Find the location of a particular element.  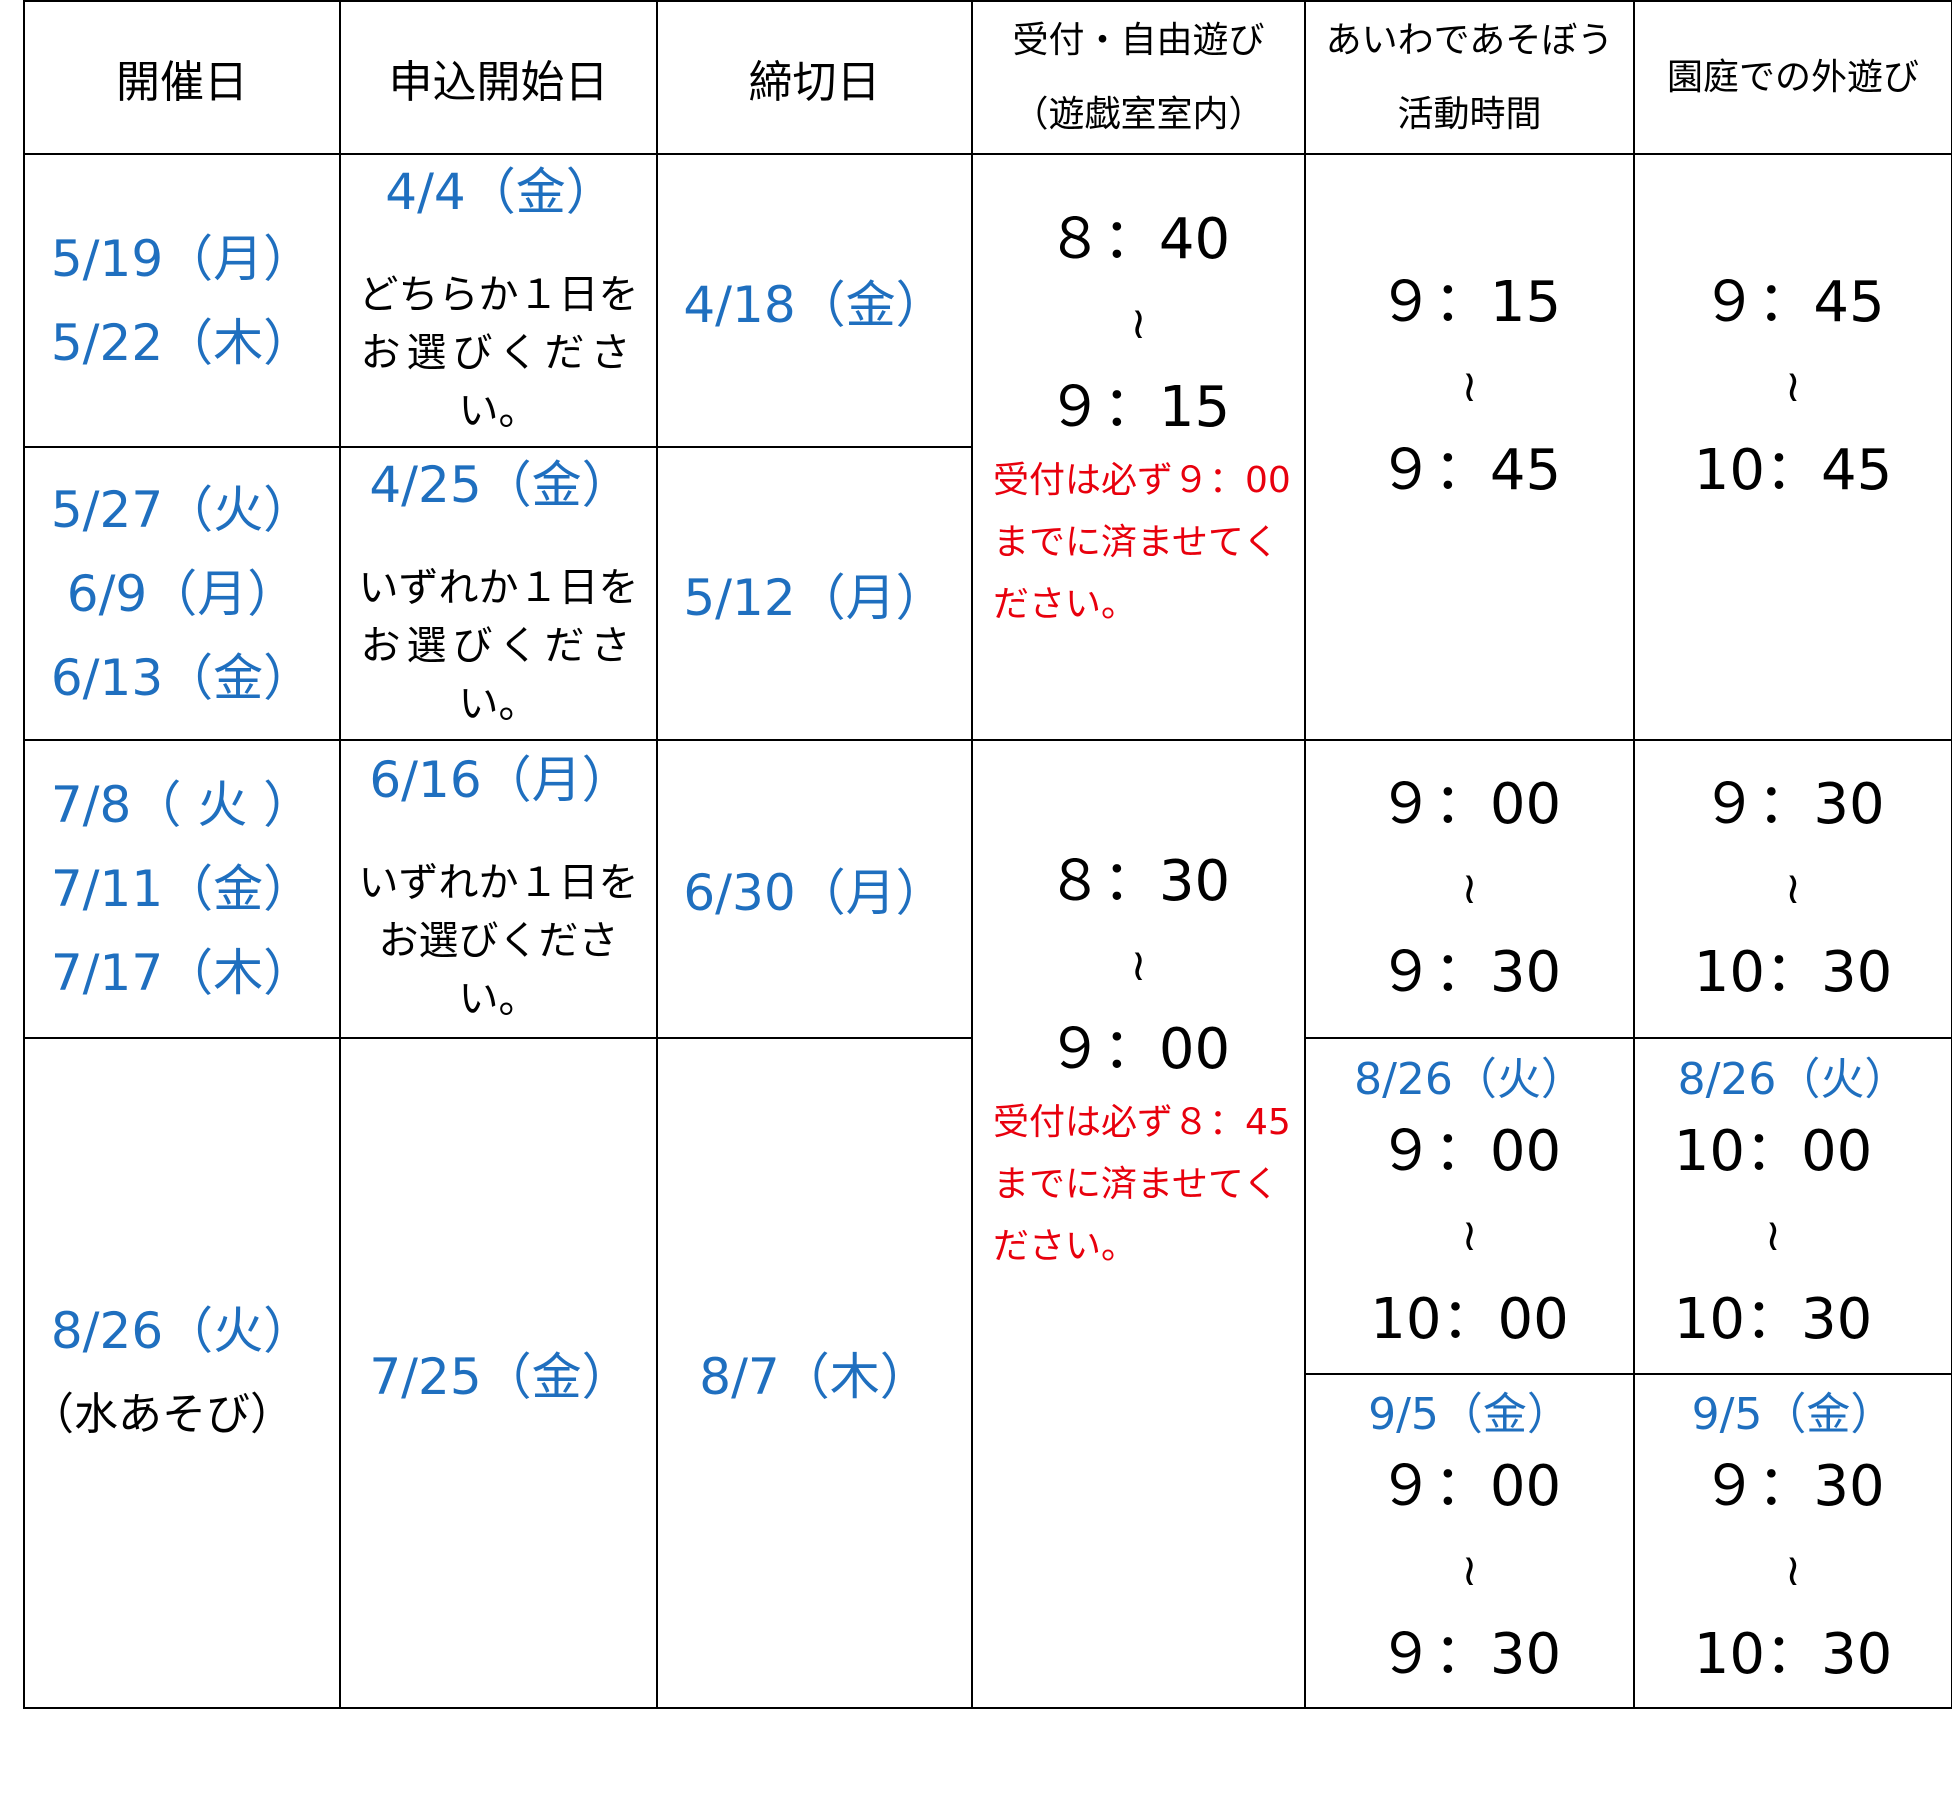

activity-time: ９：15 ≀ ９：45 is located at coordinates (1469, 387).